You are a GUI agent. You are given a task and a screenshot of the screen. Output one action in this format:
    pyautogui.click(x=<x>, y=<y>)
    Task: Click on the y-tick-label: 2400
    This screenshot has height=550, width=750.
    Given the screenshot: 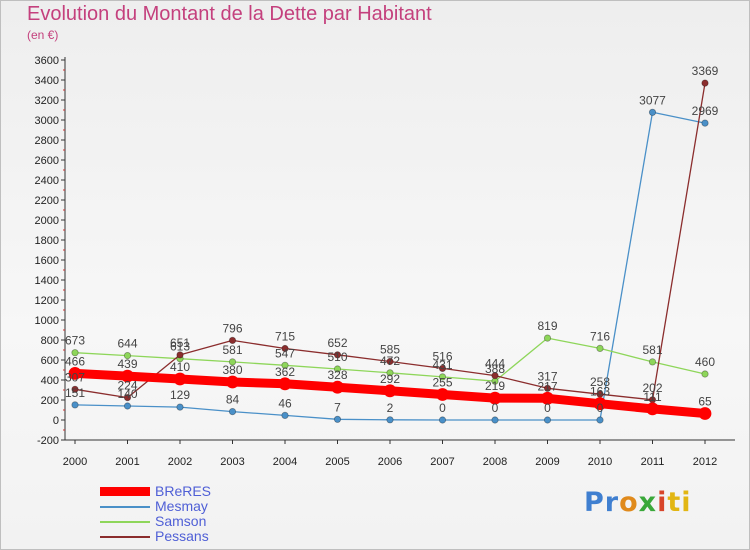 What is the action you would take?
    pyautogui.click(x=47, y=181)
    